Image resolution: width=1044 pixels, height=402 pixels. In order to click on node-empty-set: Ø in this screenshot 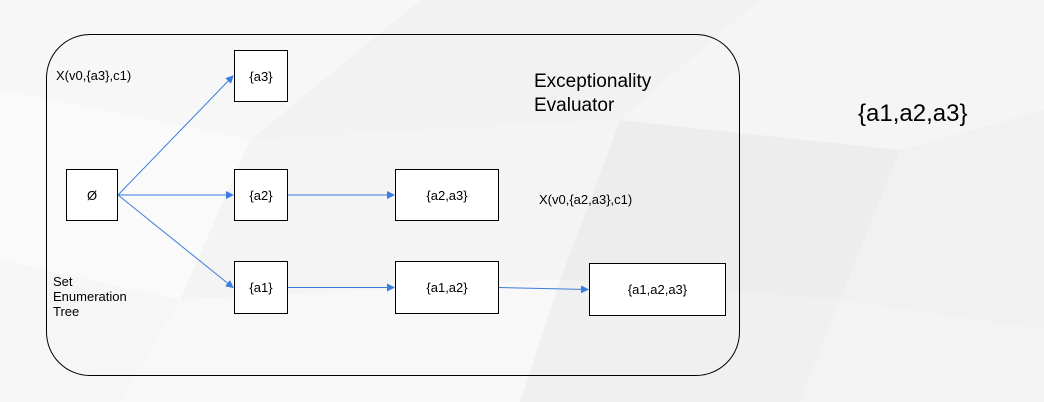, I will do `click(92, 195)`.